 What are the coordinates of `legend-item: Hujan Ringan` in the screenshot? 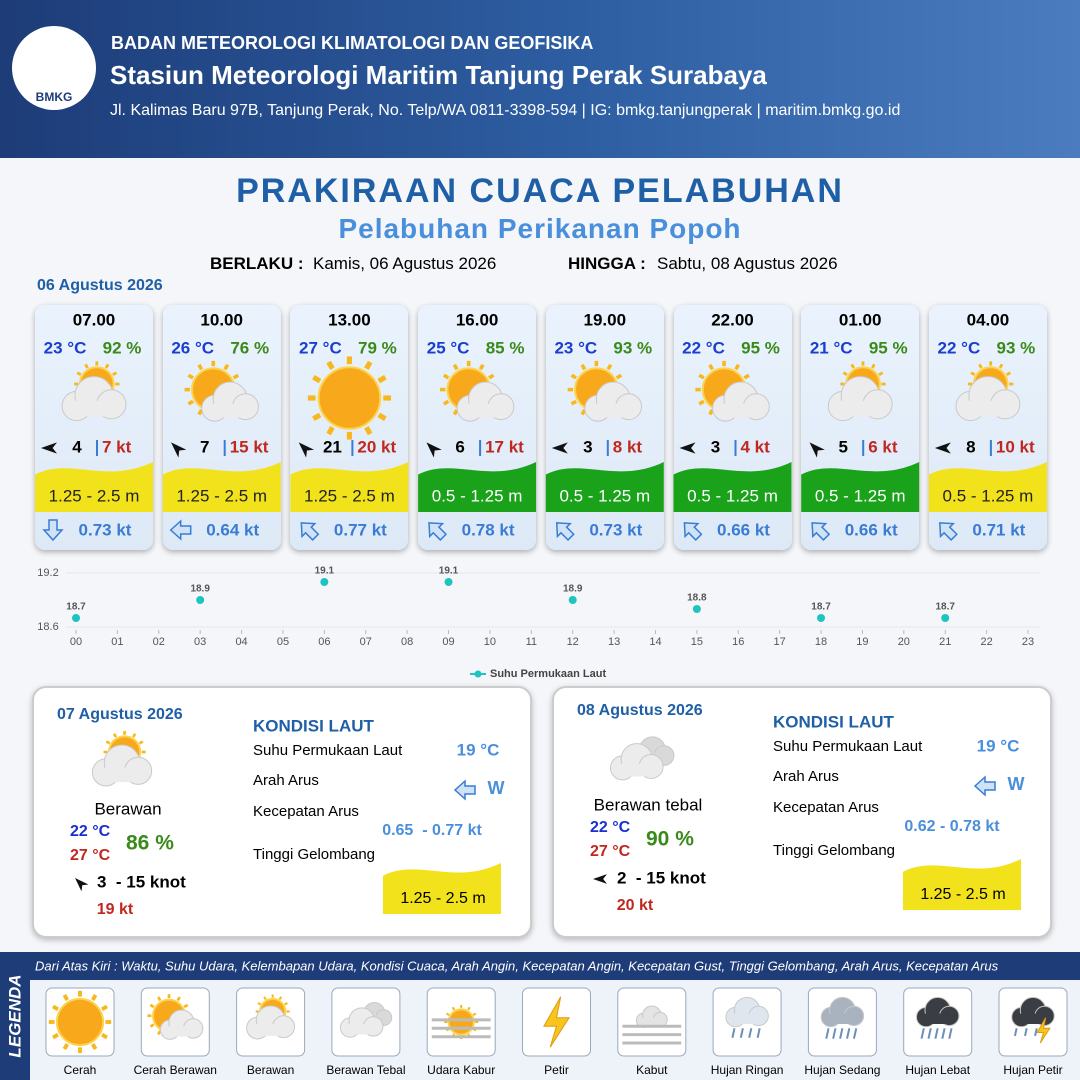 It's located at (747, 1070).